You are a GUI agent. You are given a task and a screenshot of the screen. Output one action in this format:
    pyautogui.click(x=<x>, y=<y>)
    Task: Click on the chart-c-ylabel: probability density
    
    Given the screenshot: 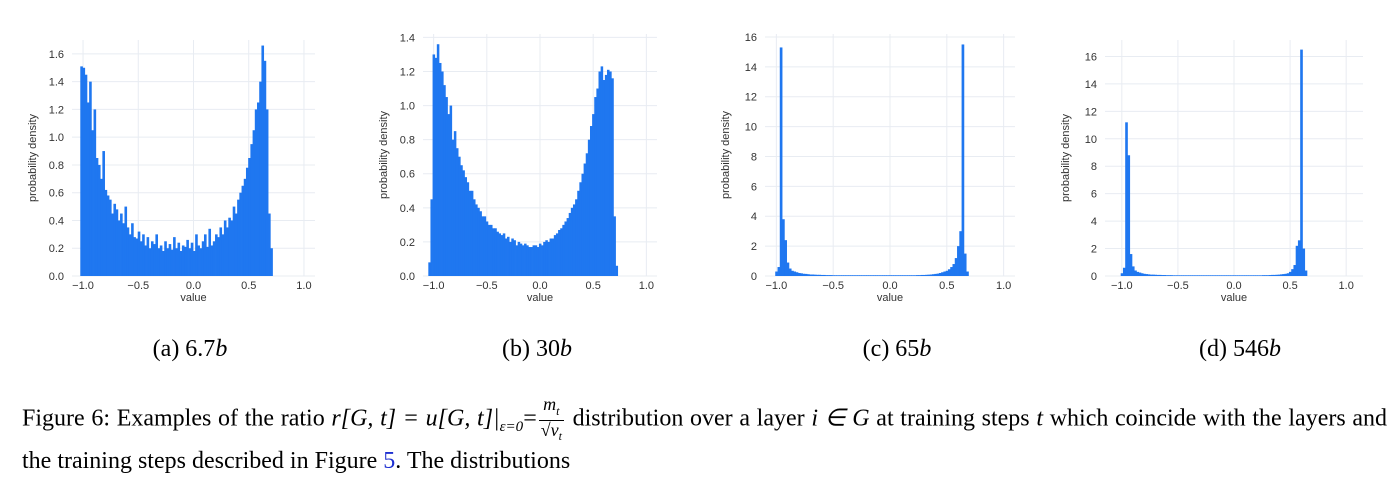 What is the action you would take?
    pyautogui.click(x=726, y=154)
    